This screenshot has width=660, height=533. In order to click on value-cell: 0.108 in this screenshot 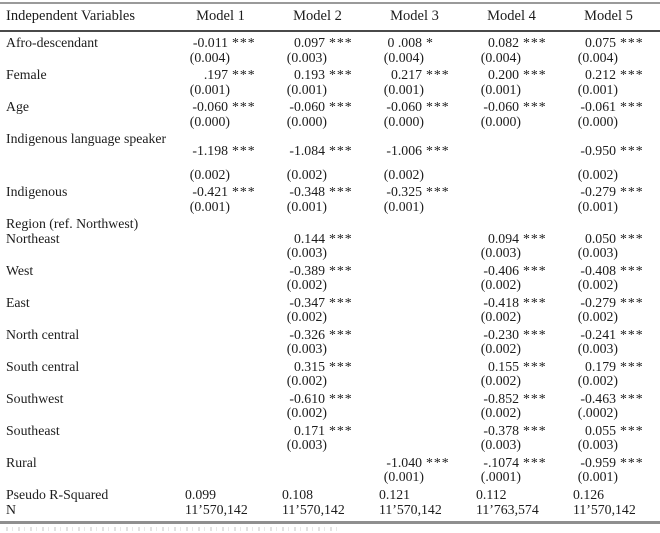, I will do `click(317, 495)`.